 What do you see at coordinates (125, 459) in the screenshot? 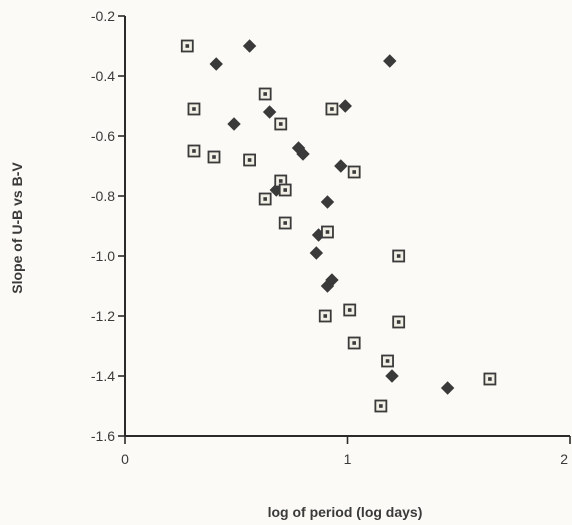
I see `x-tick-label: 0` at bounding box center [125, 459].